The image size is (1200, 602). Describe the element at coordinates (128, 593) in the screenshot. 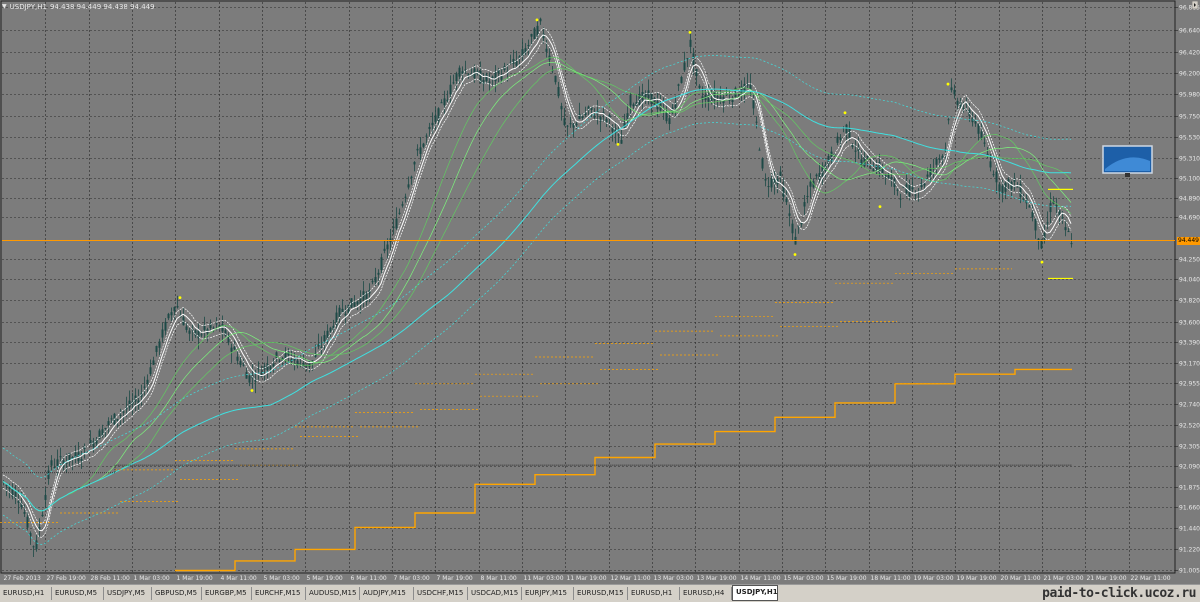

I see `tab-usdjpy-m5: USDJPY,M5` at that location.